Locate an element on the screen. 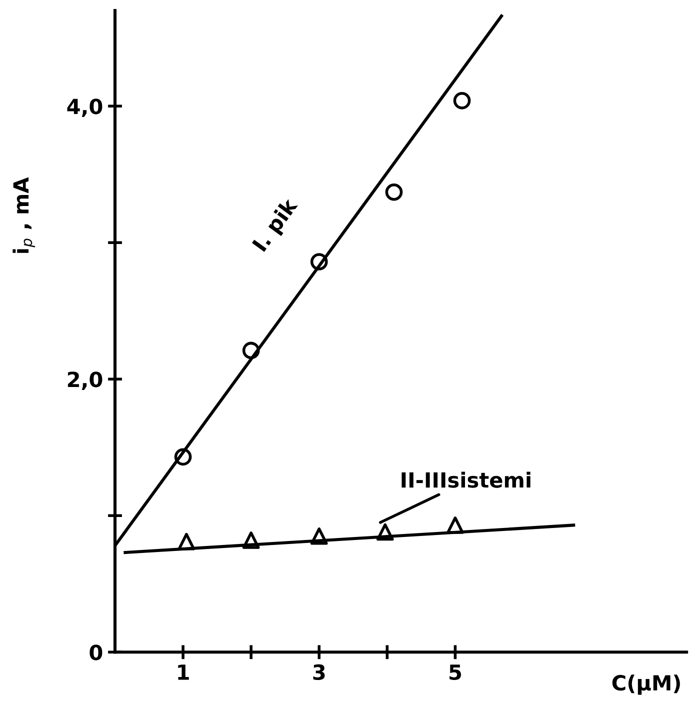 The image size is (697, 705). x-tick-label: 3 is located at coordinates (319, 672).